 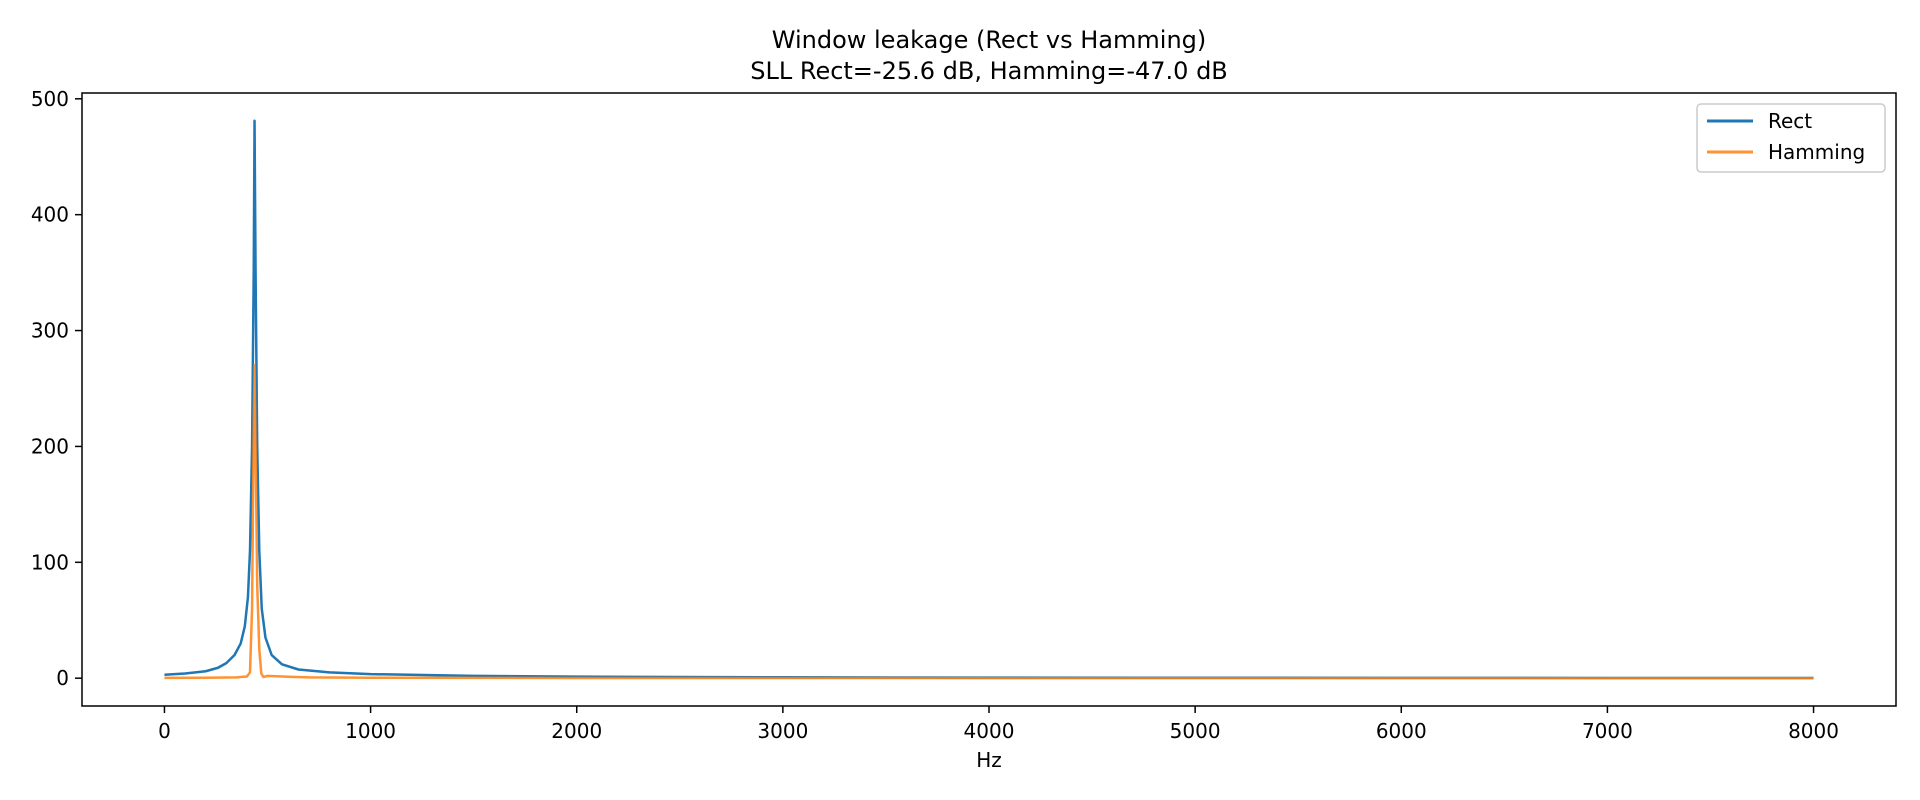 What do you see at coordinates (989, 760) in the screenshot?
I see `x-axis-label: Hz` at bounding box center [989, 760].